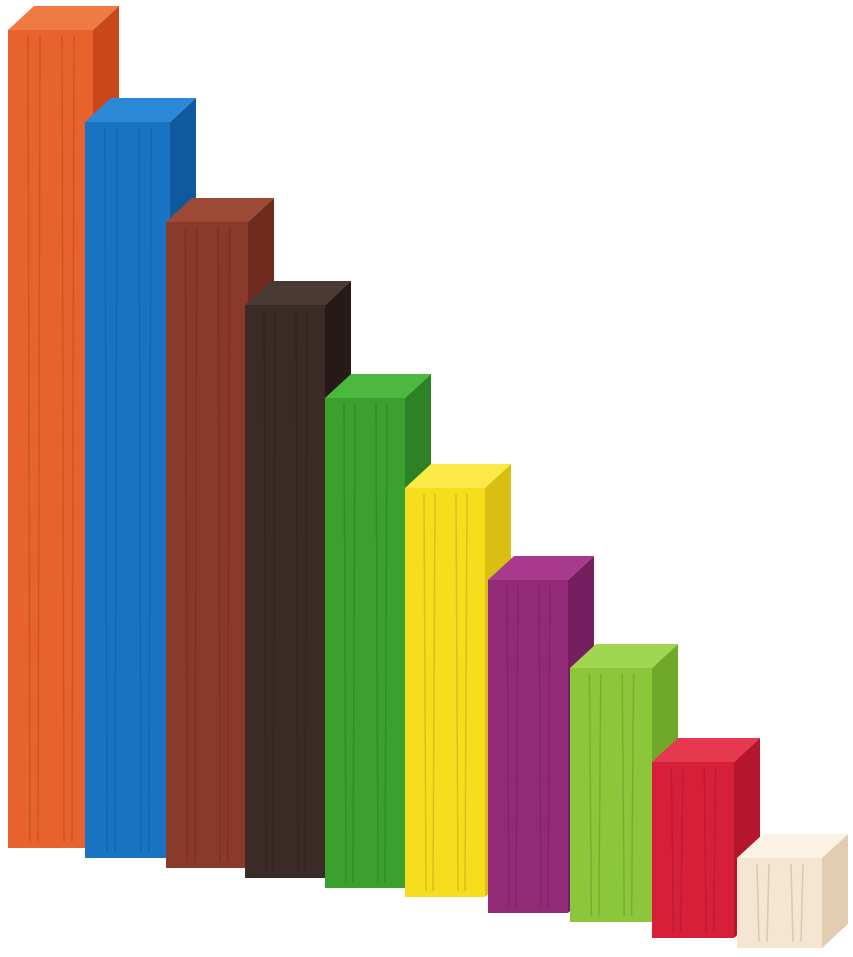 This screenshot has height=957, width=853. I want to click on rod-3-light-green-top-face, so click(624, 656).